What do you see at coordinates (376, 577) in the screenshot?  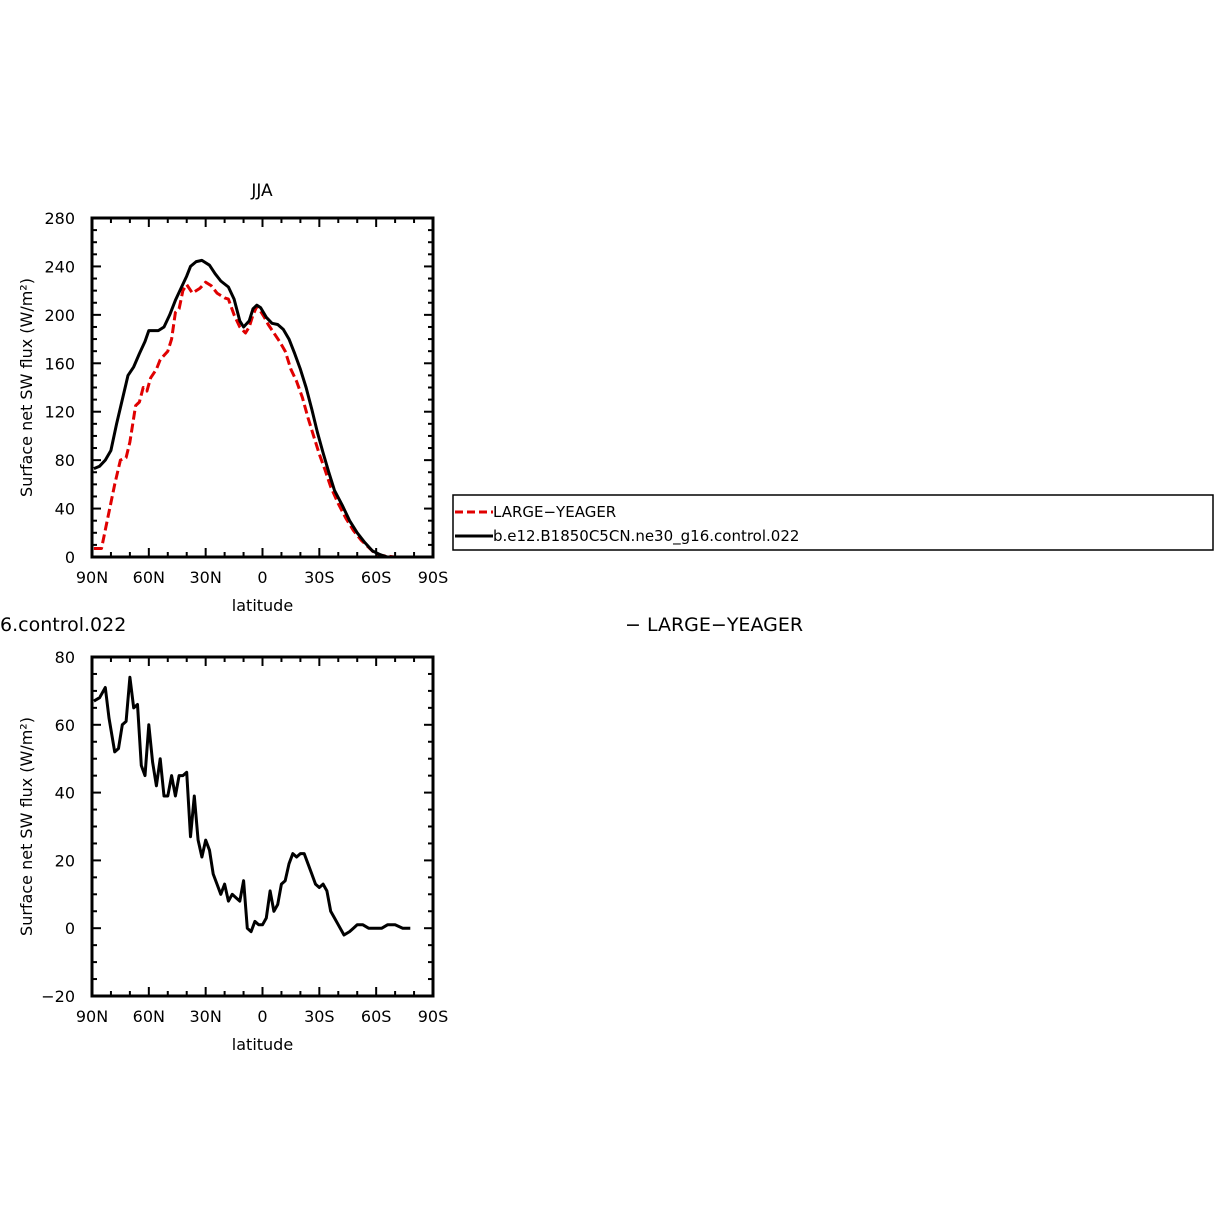 I see `top-x-tick-label: 60S` at bounding box center [376, 577].